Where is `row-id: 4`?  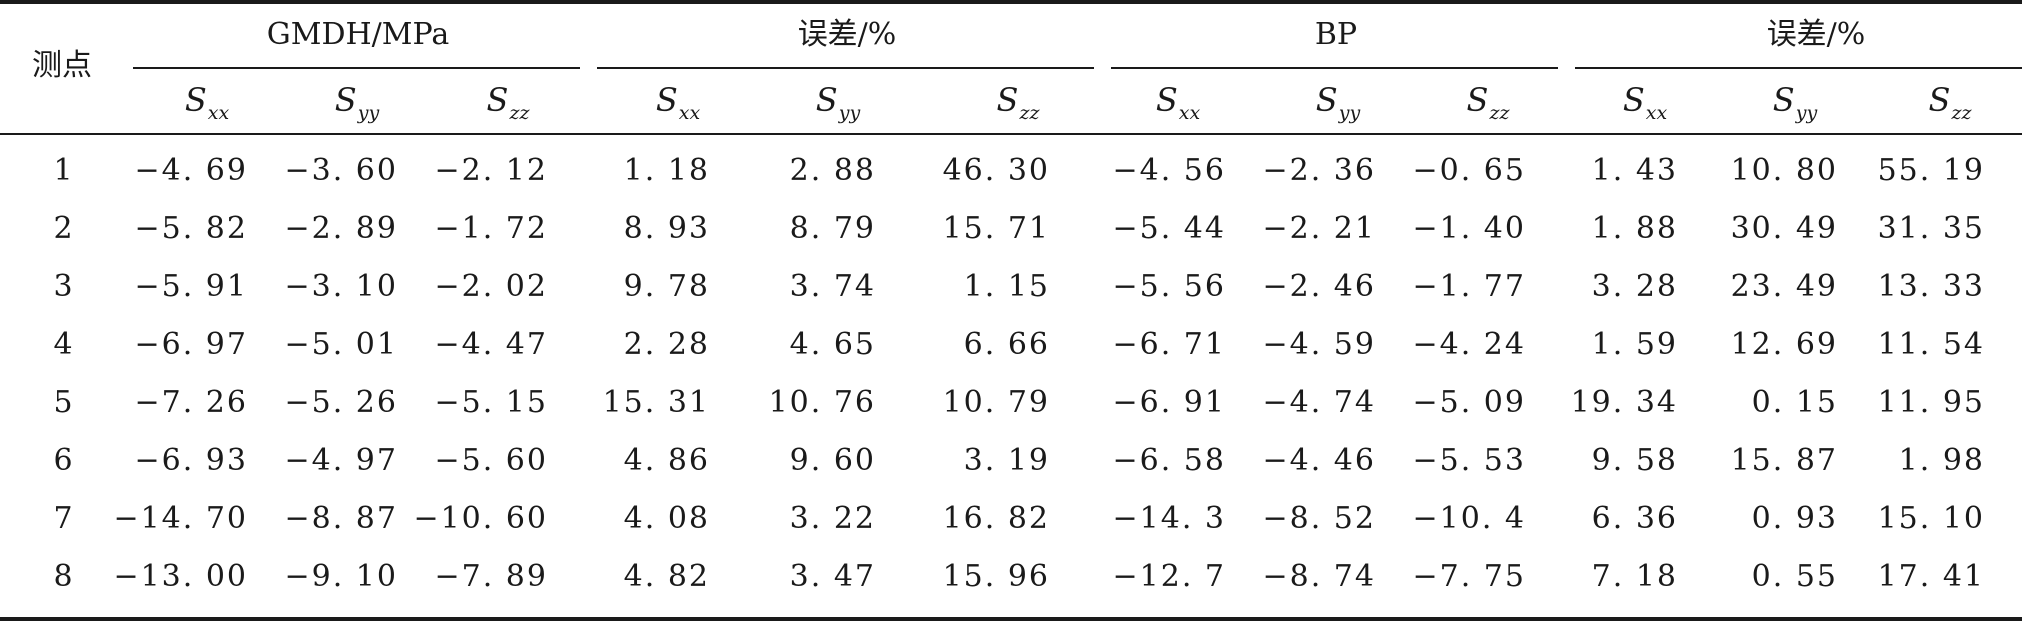
row-id: 4 is located at coordinates (64, 344).